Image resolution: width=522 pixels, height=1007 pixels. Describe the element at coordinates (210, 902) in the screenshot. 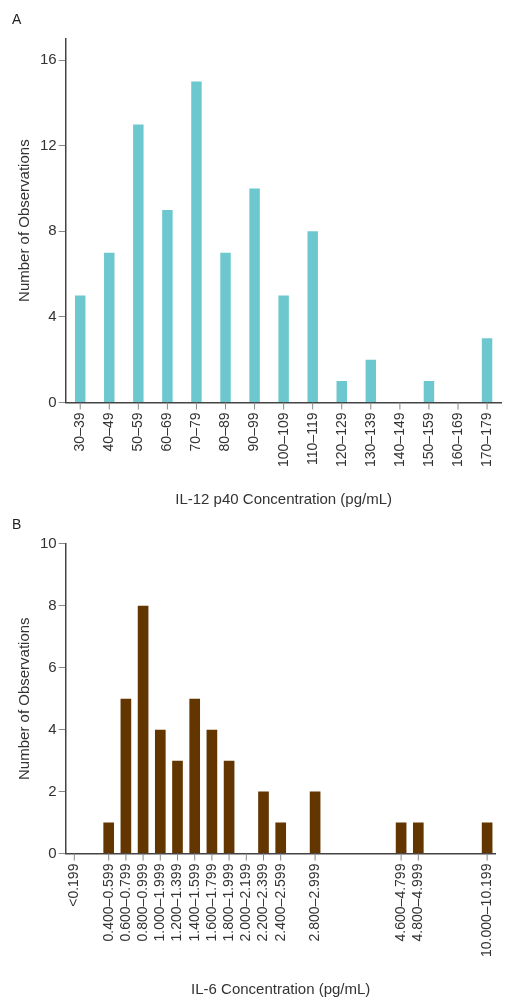

I see `x-tick-label: 1.600–1.799` at that location.